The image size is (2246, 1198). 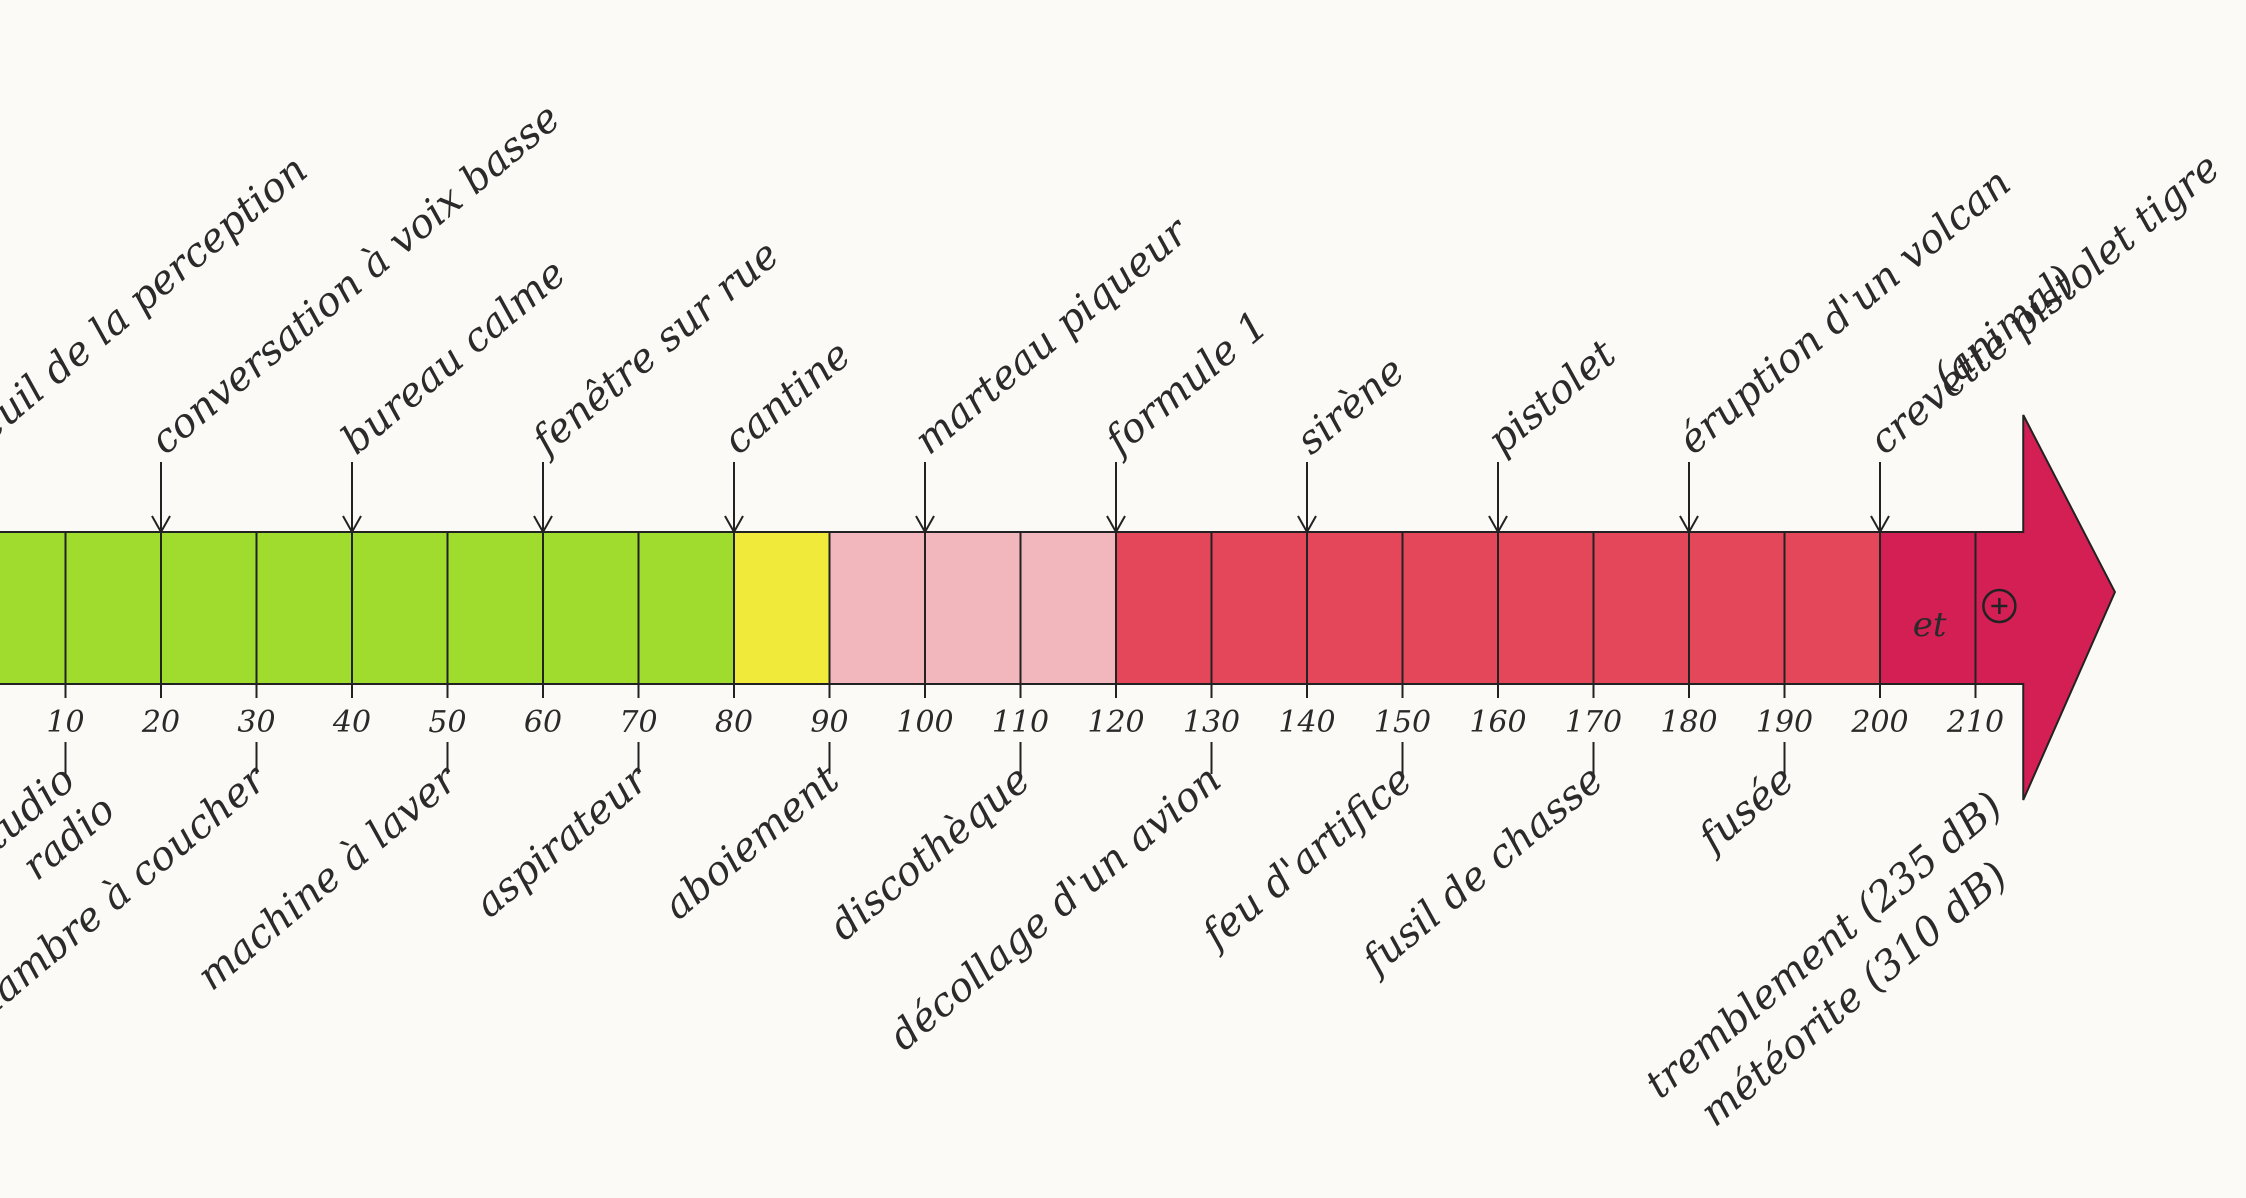 What do you see at coordinates (562, 841) in the screenshot?
I see `below-label-4: aspirateur` at bounding box center [562, 841].